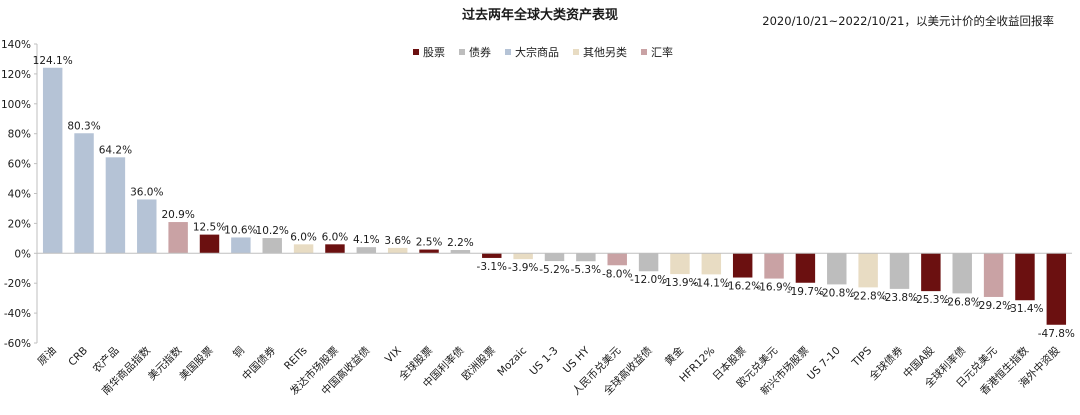 This screenshot has width=1080, height=415. What do you see at coordinates (429, 243) in the screenshot?
I see `data-label: 2.5%` at bounding box center [429, 243].